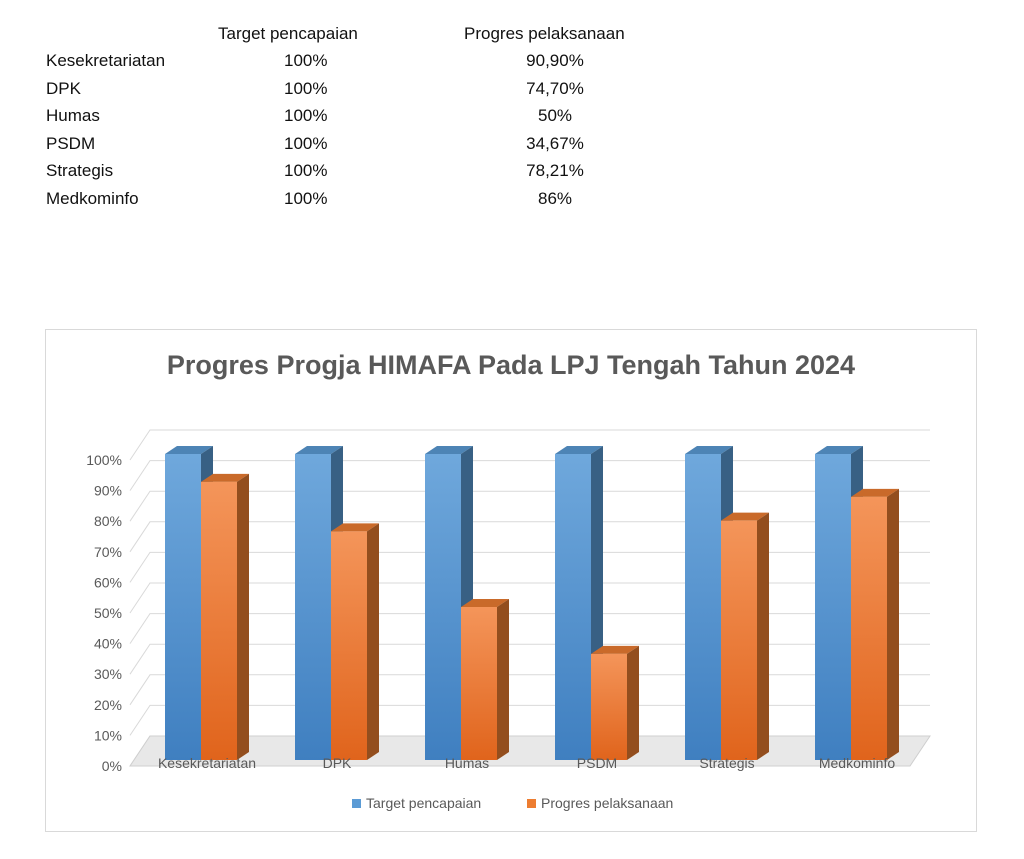 This screenshot has height=859, width=1024. I want to click on table-cell: 34,67%, so click(555, 143).